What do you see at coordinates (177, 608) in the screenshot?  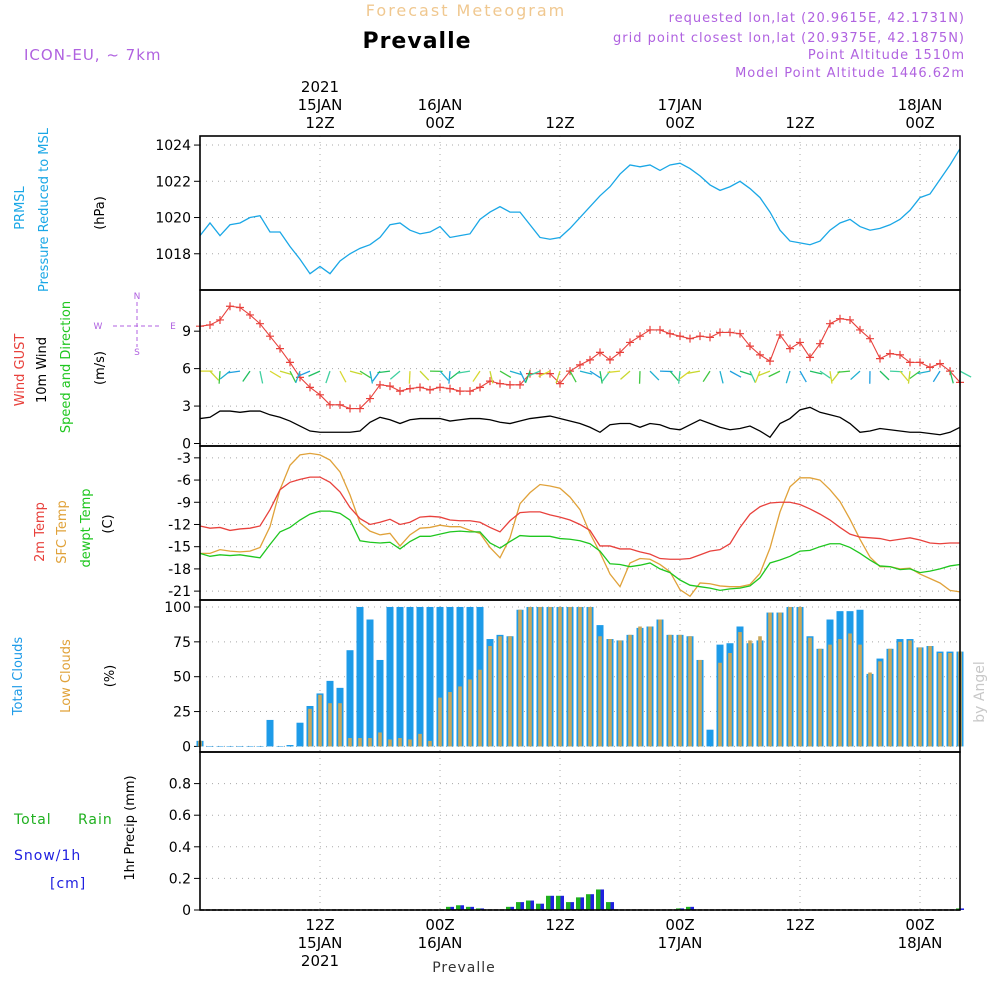 I see `y-tick-label: 100` at bounding box center [177, 608].